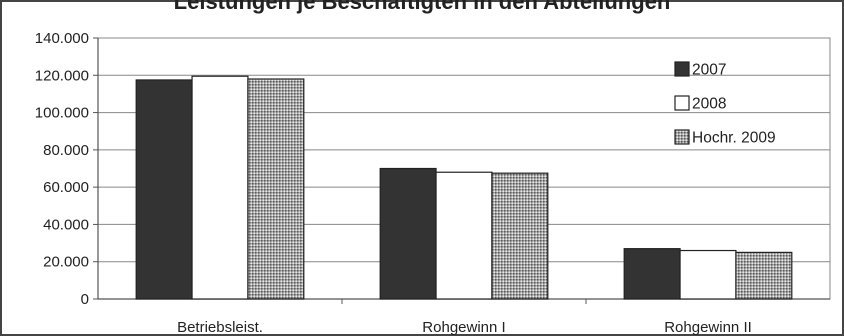 The width and height of the screenshot is (844, 336). I want to click on y-tick-label: 0, so click(85, 299).